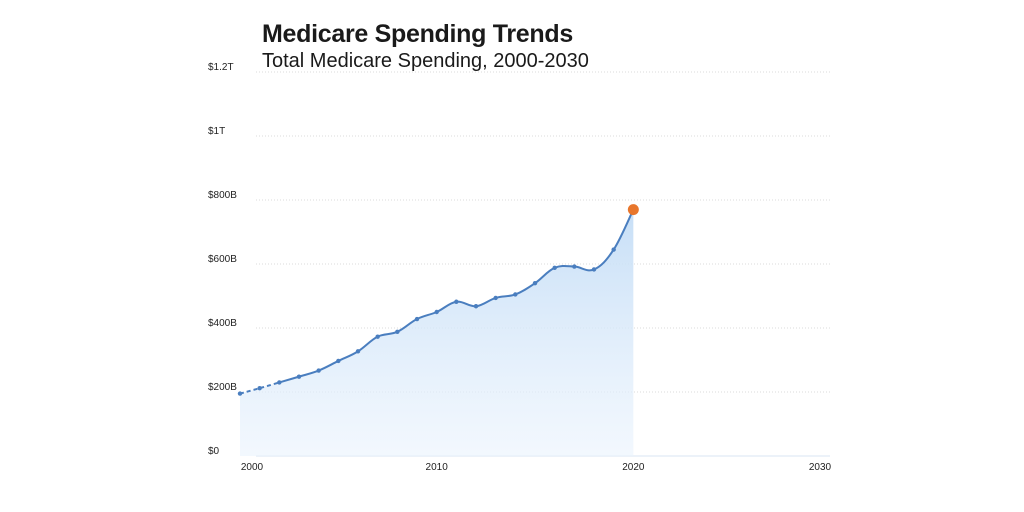 This screenshot has width=1024, height=512. I want to click on y-tick-label: $1.2T, so click(221, 67).